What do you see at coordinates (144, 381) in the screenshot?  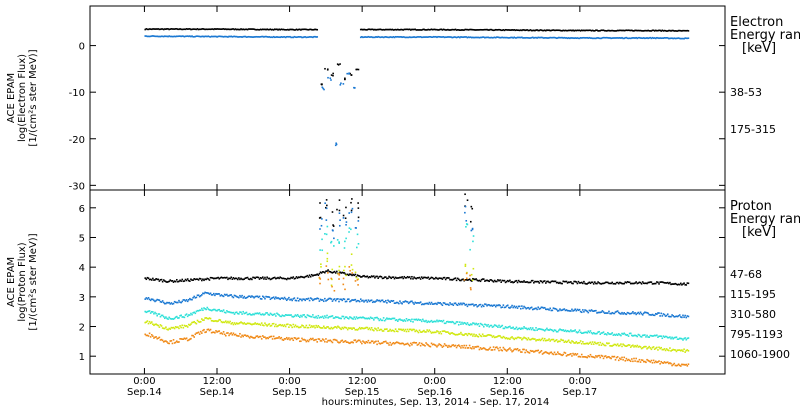 I see `x-tick-time-label: 0:00` at bounding box center [144, 381].